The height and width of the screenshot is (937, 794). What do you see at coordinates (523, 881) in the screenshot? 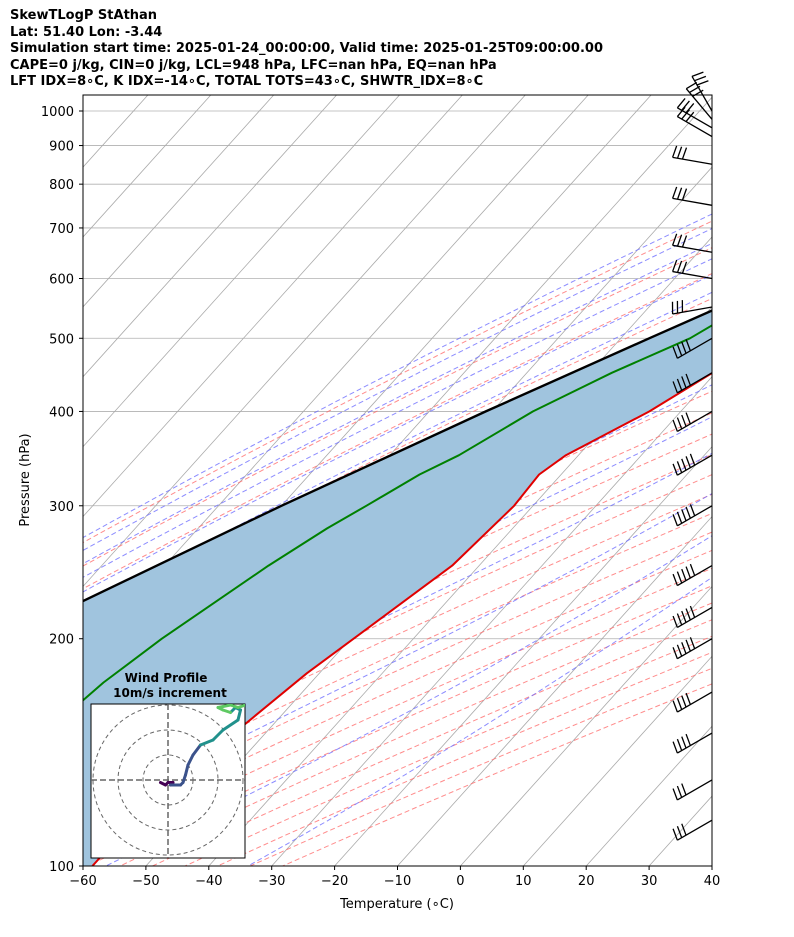
I see `x-tick-label: 10` at bounding box center [523, 881].